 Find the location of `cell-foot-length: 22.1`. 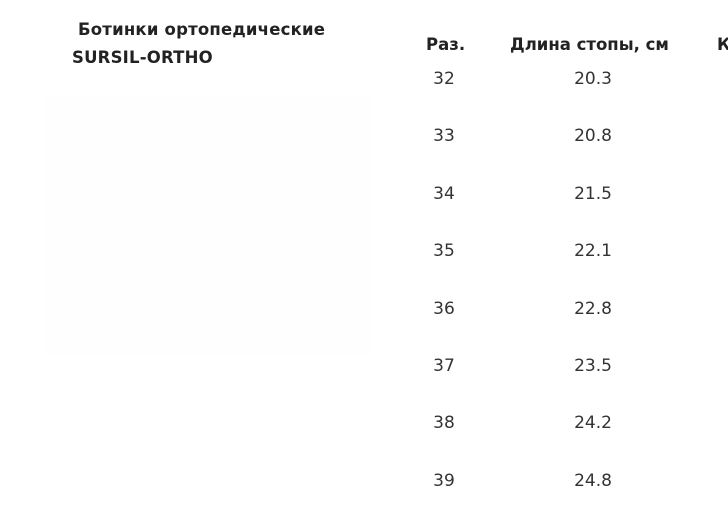

cell-foot-length: 22.1 is located at coordinates (593, 251).